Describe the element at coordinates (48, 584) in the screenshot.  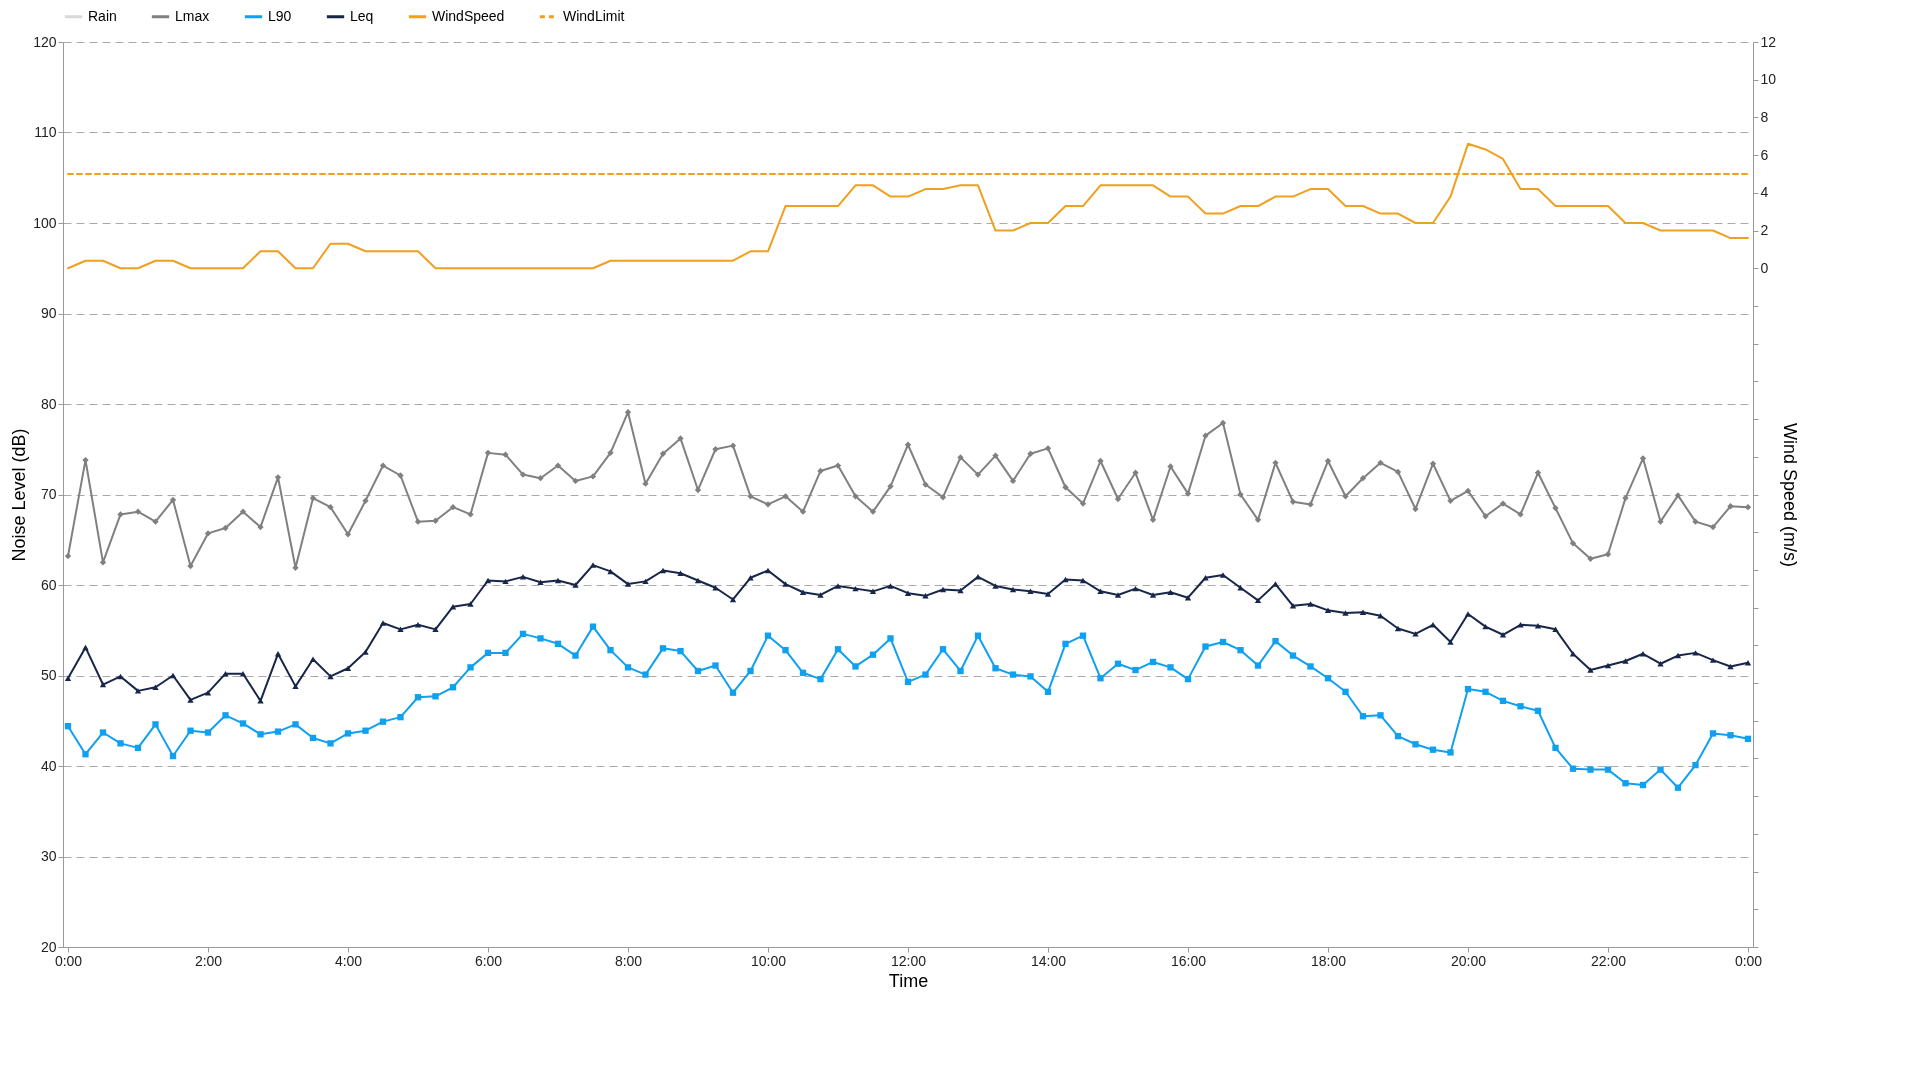
I see `y-tick-label: 60` at that location.